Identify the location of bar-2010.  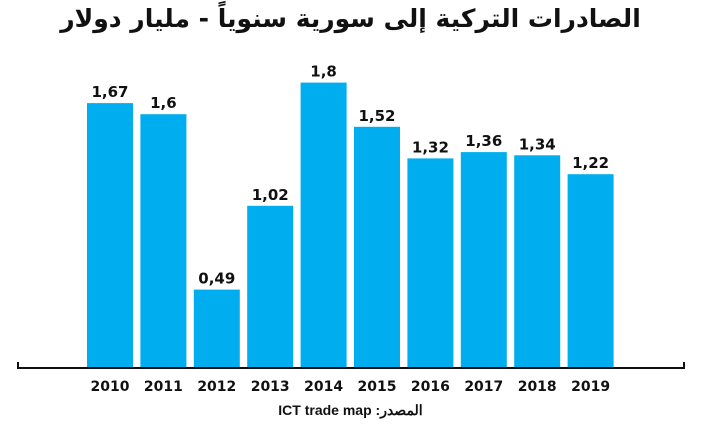
(110, 235).